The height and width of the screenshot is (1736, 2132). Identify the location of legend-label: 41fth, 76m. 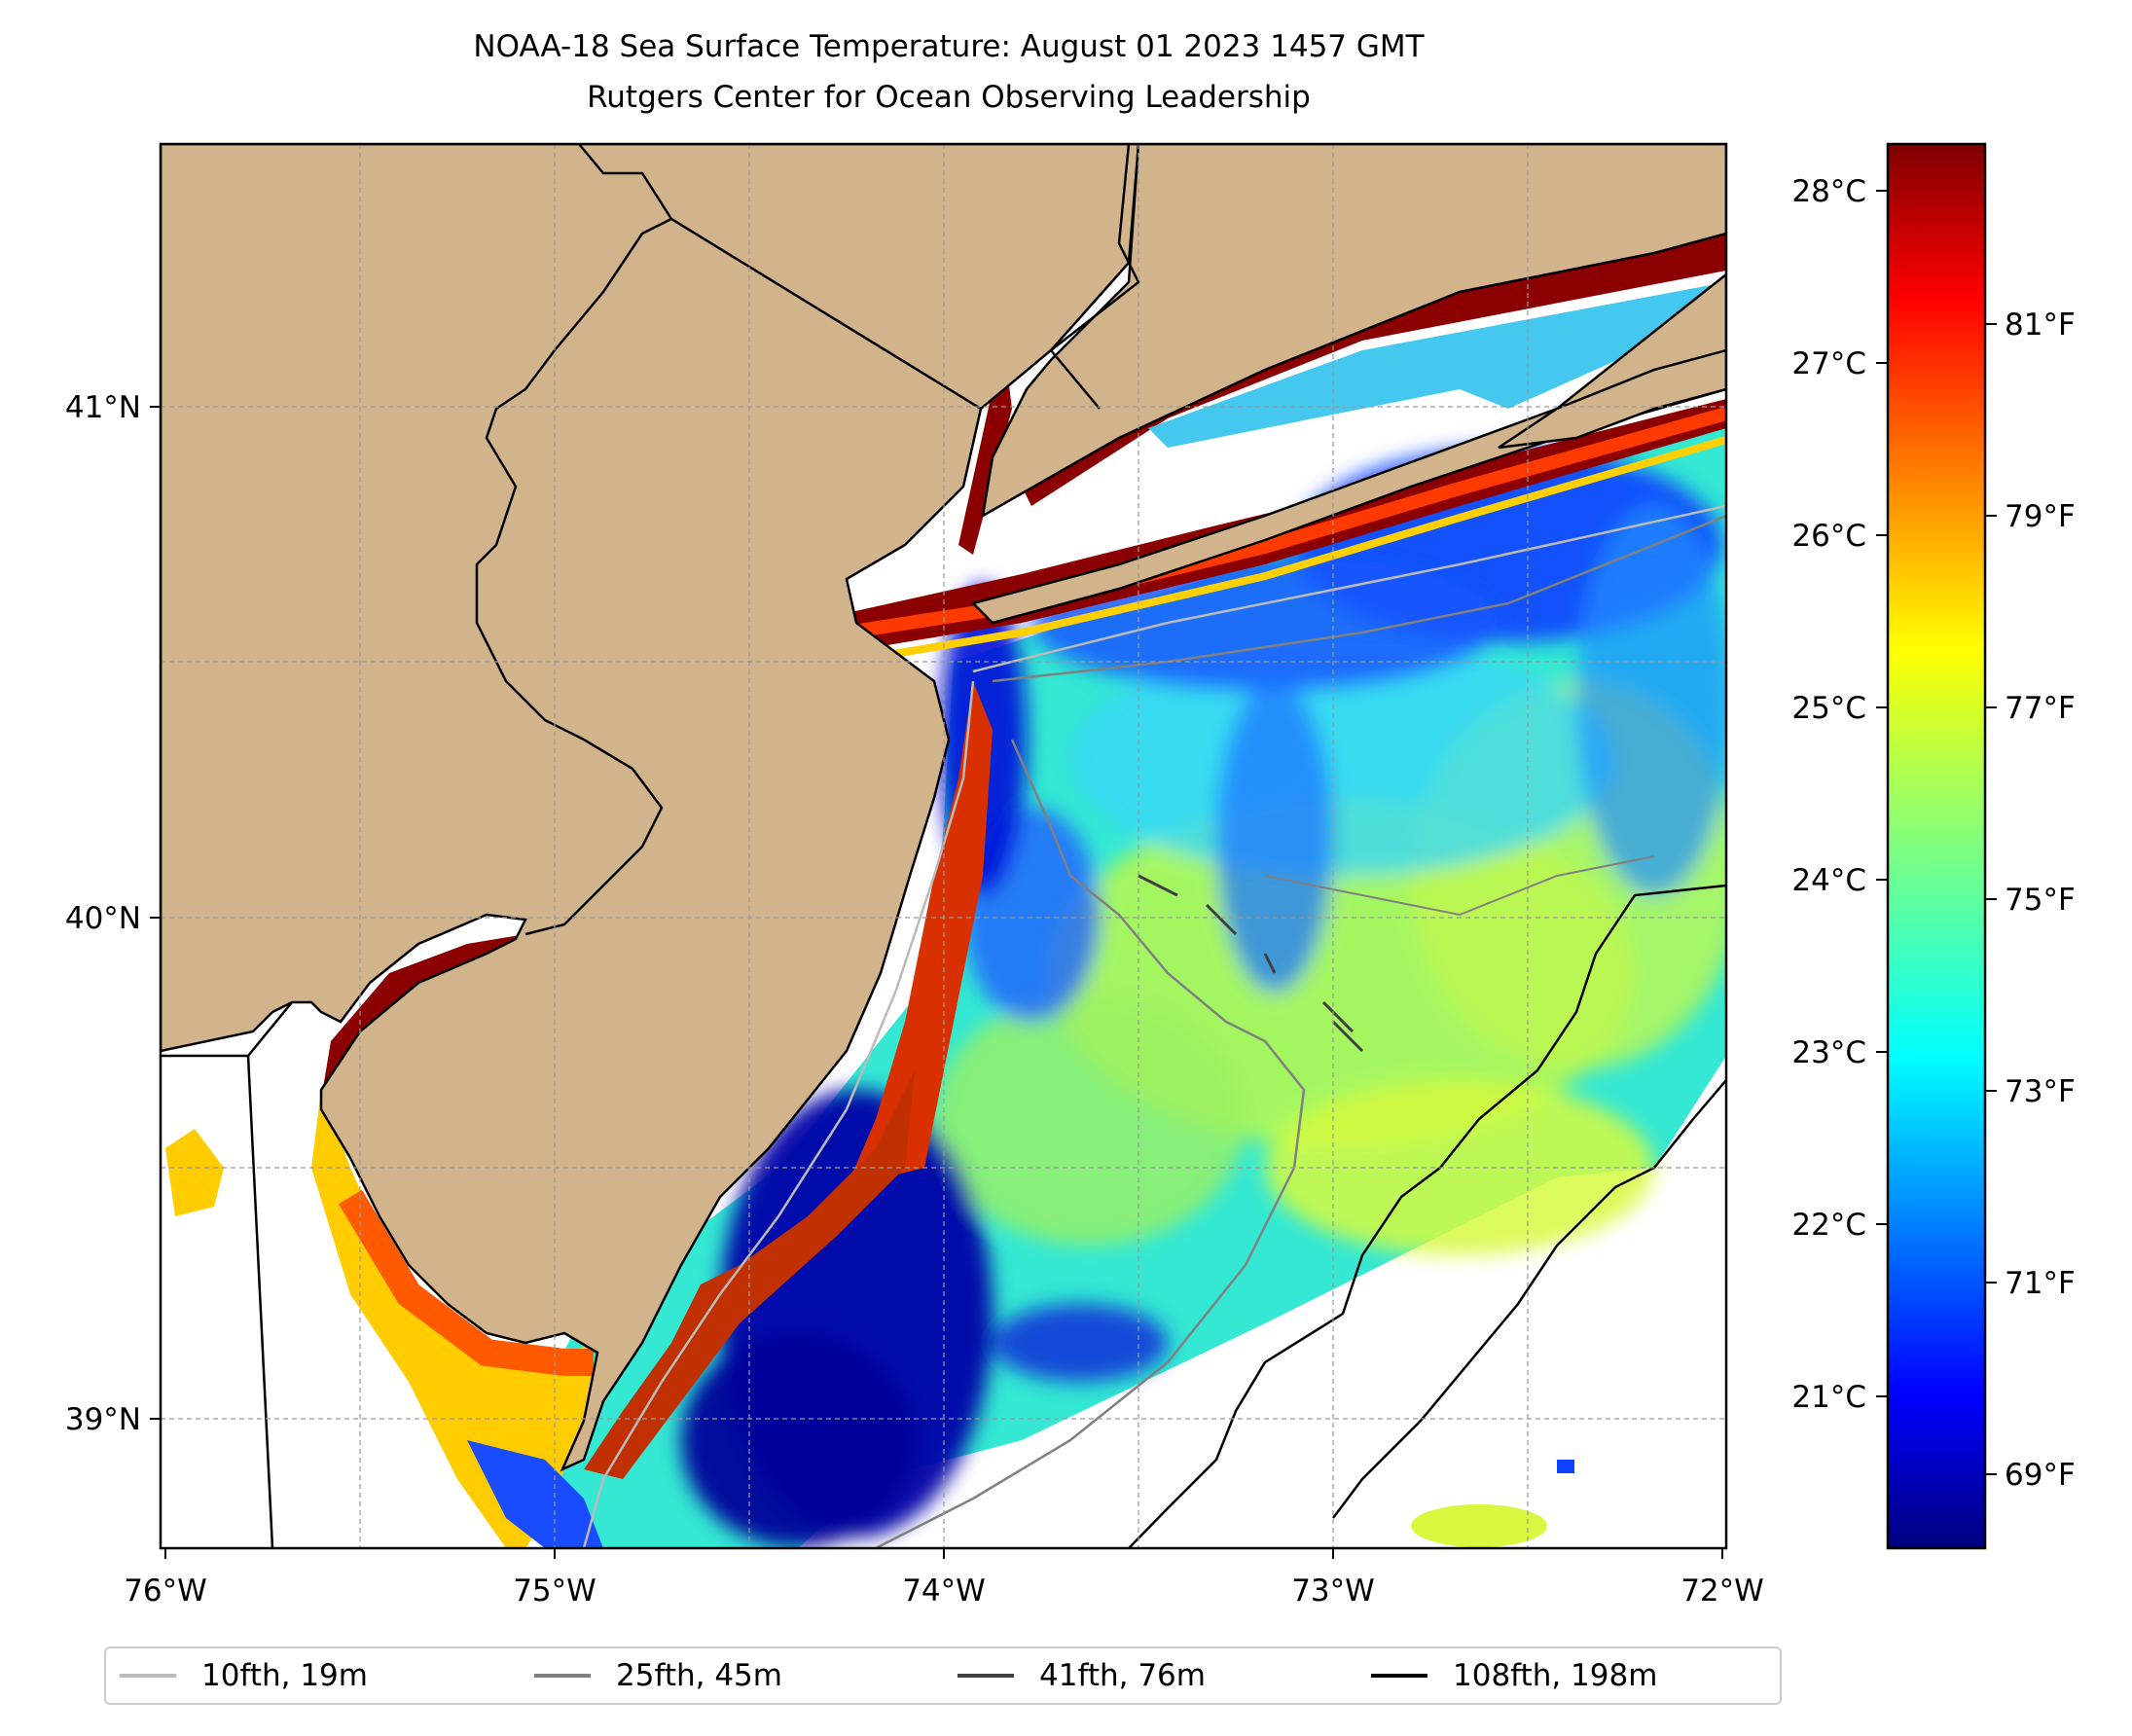
(1123, 1676).